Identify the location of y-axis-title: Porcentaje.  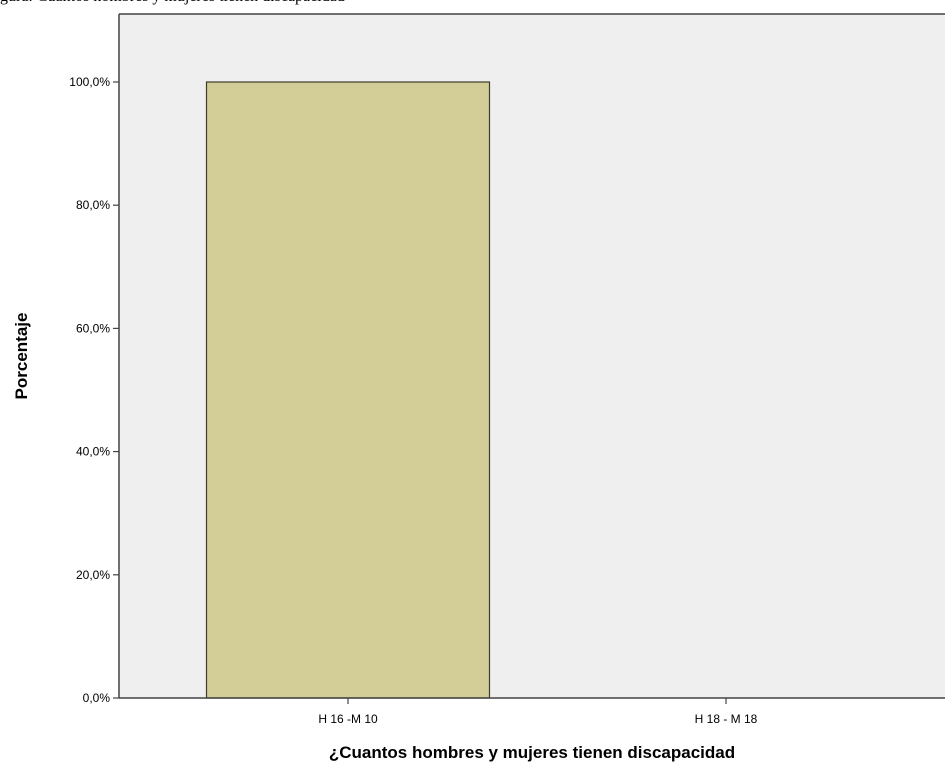
(21, 356).